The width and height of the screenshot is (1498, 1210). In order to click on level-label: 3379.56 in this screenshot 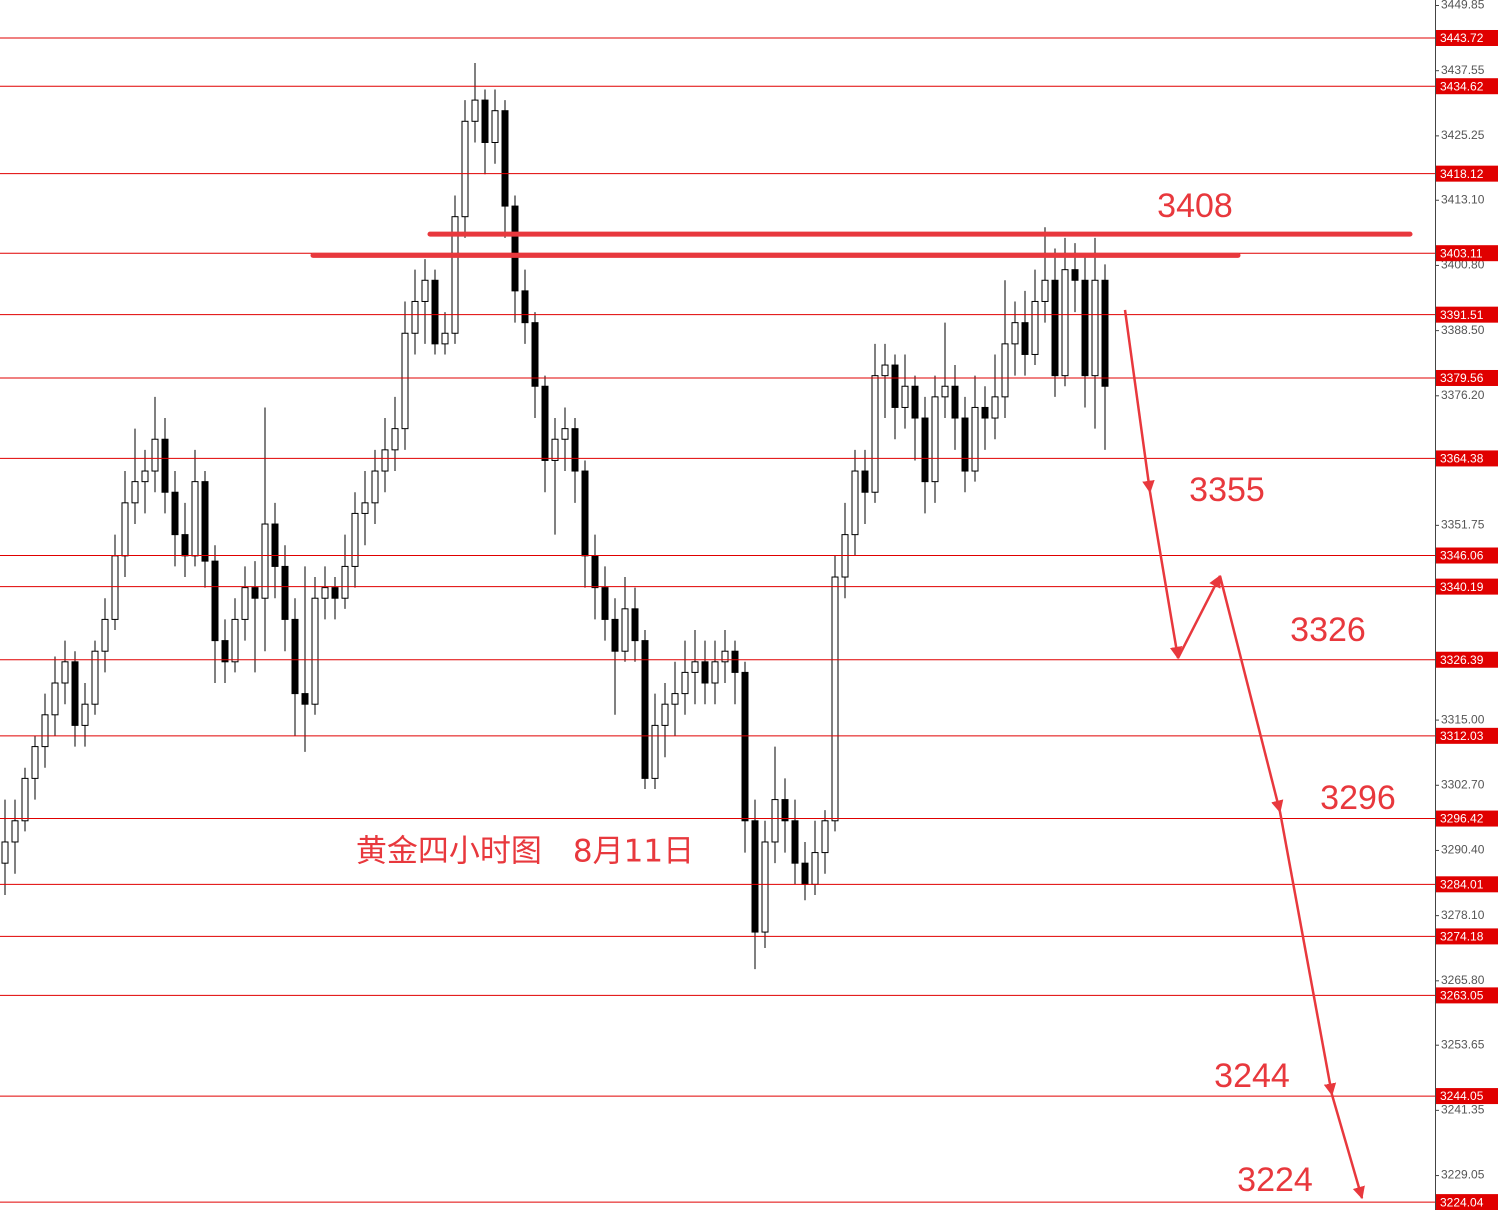, I will do `click(1462, 378)`.